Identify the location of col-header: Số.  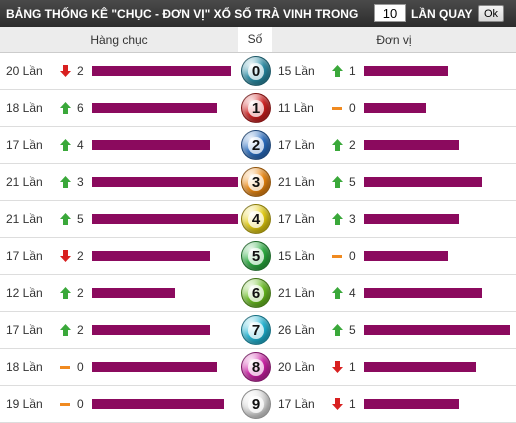
(255, 39).